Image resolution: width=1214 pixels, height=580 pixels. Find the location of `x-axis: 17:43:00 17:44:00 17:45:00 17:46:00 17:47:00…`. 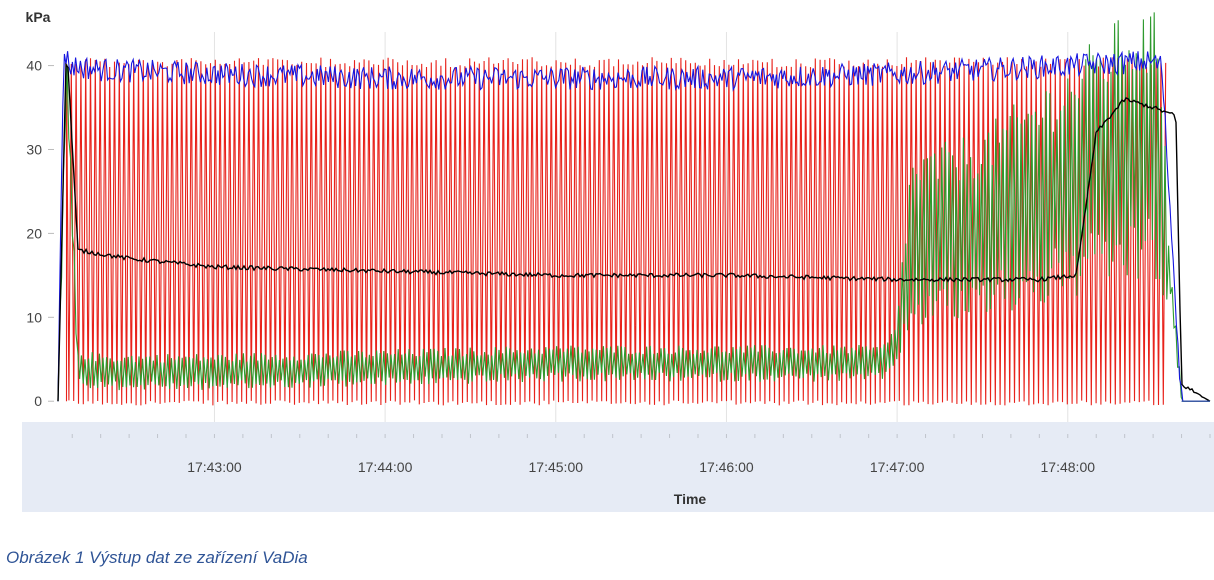

x-axis: 17:43:00 17:44:00 17:45:00 17:46:00 17:47:00… is located at coordinates (641, 467).